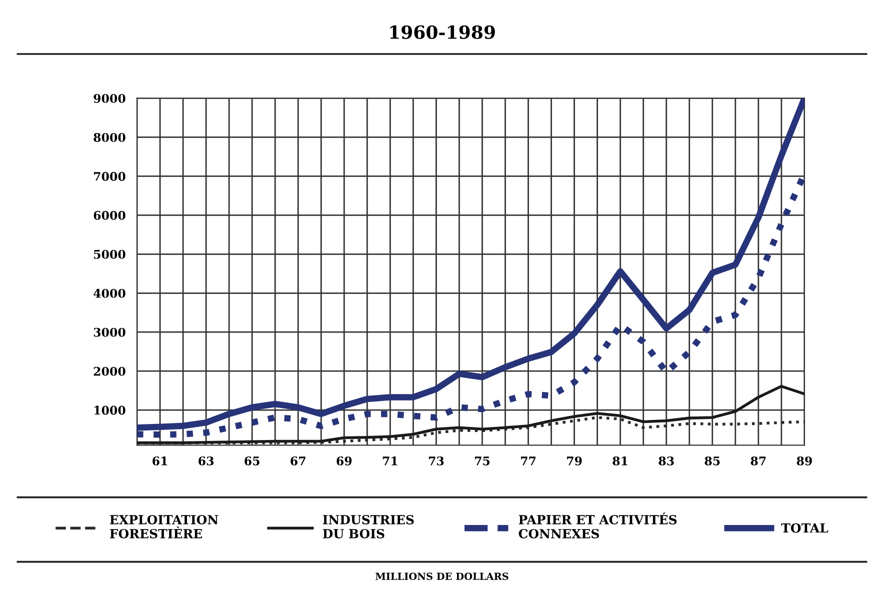 Image resolution: width=884 pixels, height=614 pixels. What do you see at coordinates (368, 526) in the screenshot?
I see `legend-label: INDUSTRIES DU BOIS` at bounding box center [368, 526].